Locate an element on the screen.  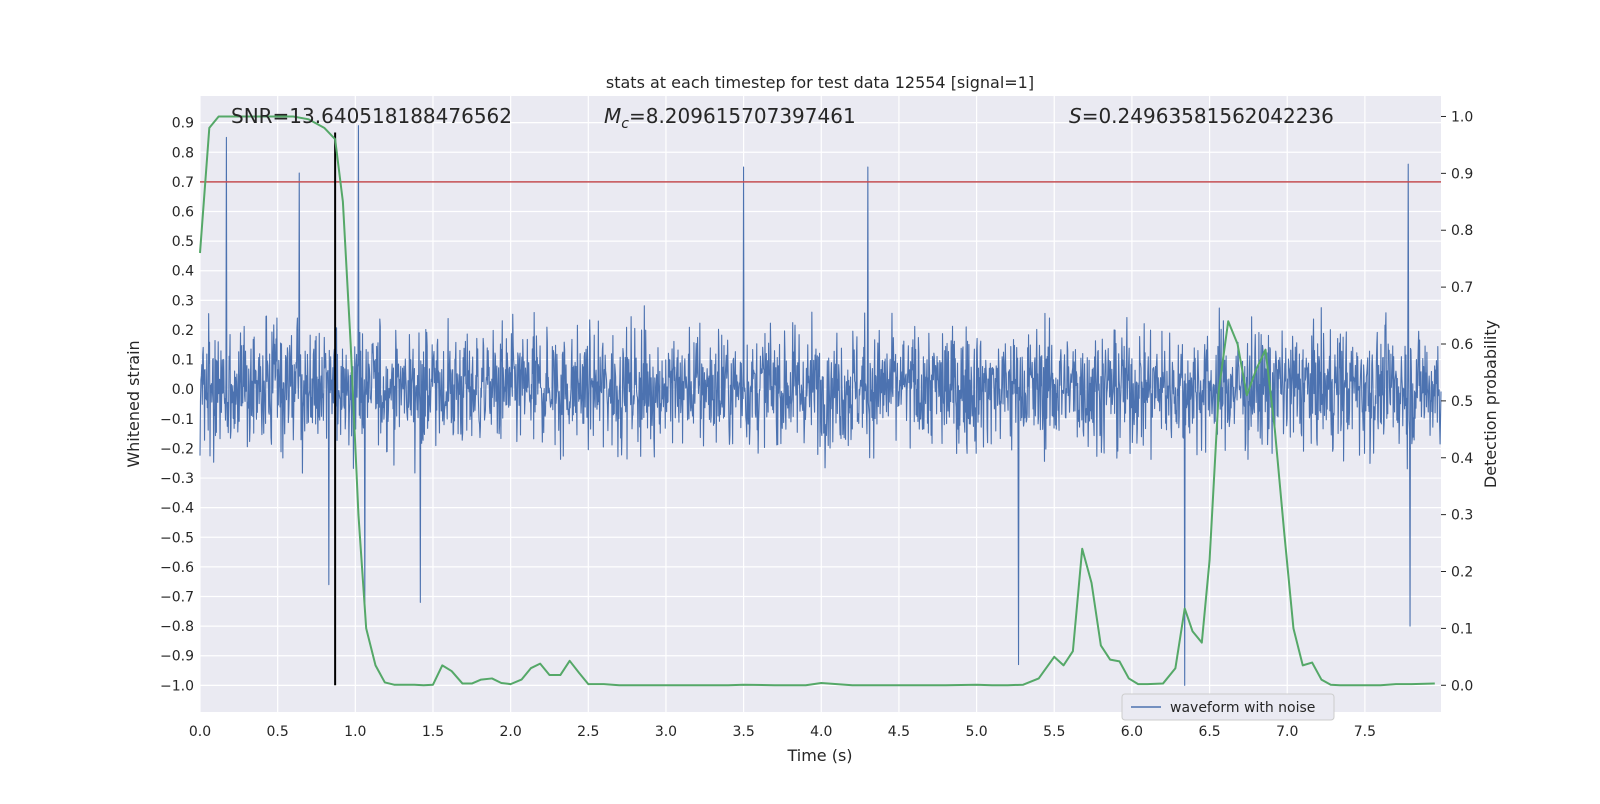
chirp-mass-symbol: M is located at coordinates (612, 116).